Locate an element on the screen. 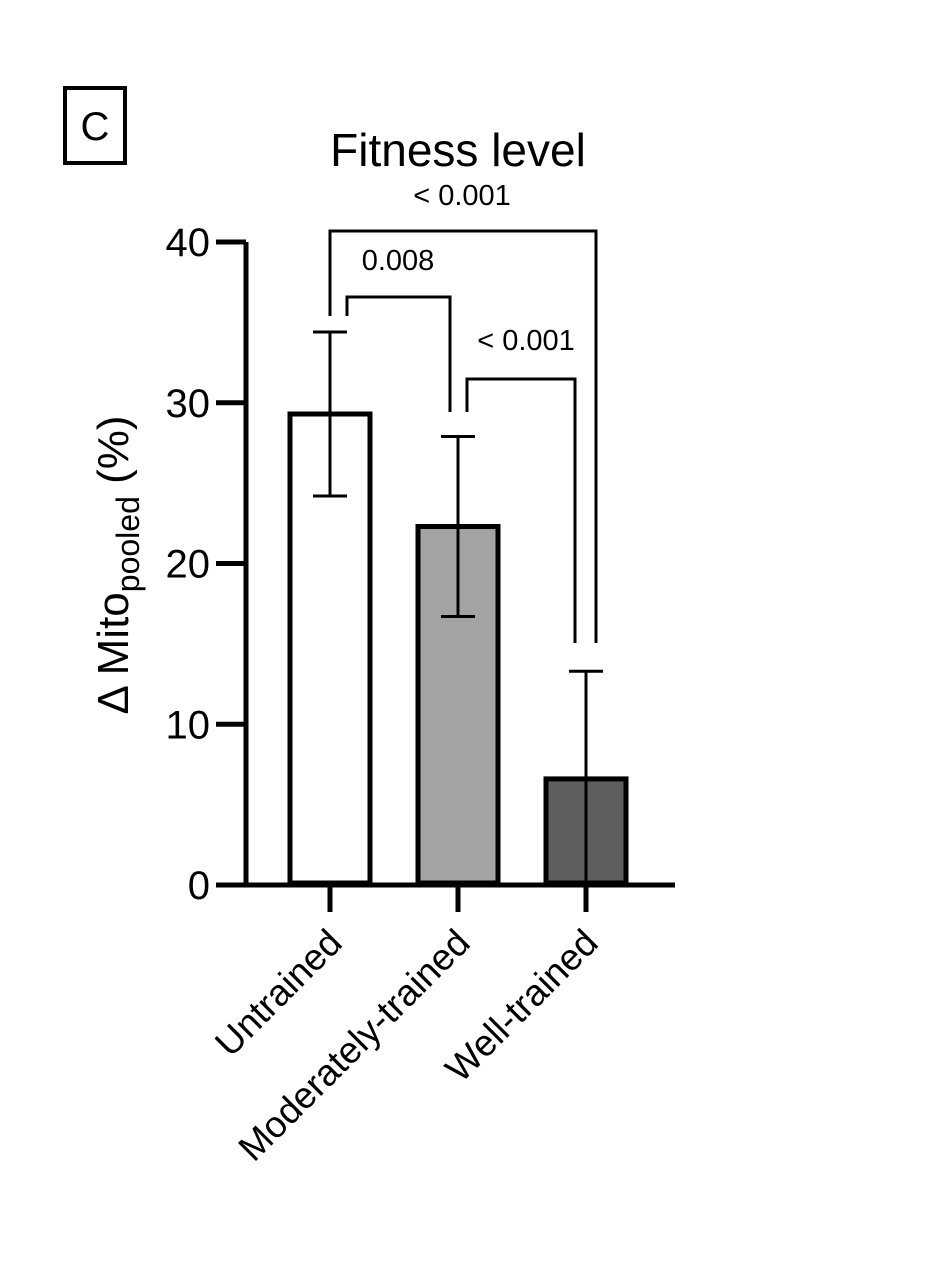 The image size is (930, 1288). panel-label: C is located at coordinates (95, 127).